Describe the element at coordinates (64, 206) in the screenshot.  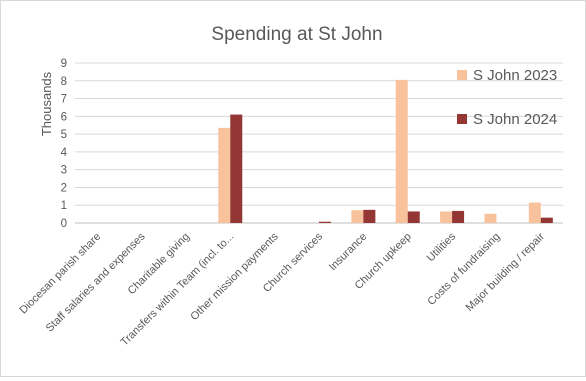
I see `y-tick-label: 1` at that location.